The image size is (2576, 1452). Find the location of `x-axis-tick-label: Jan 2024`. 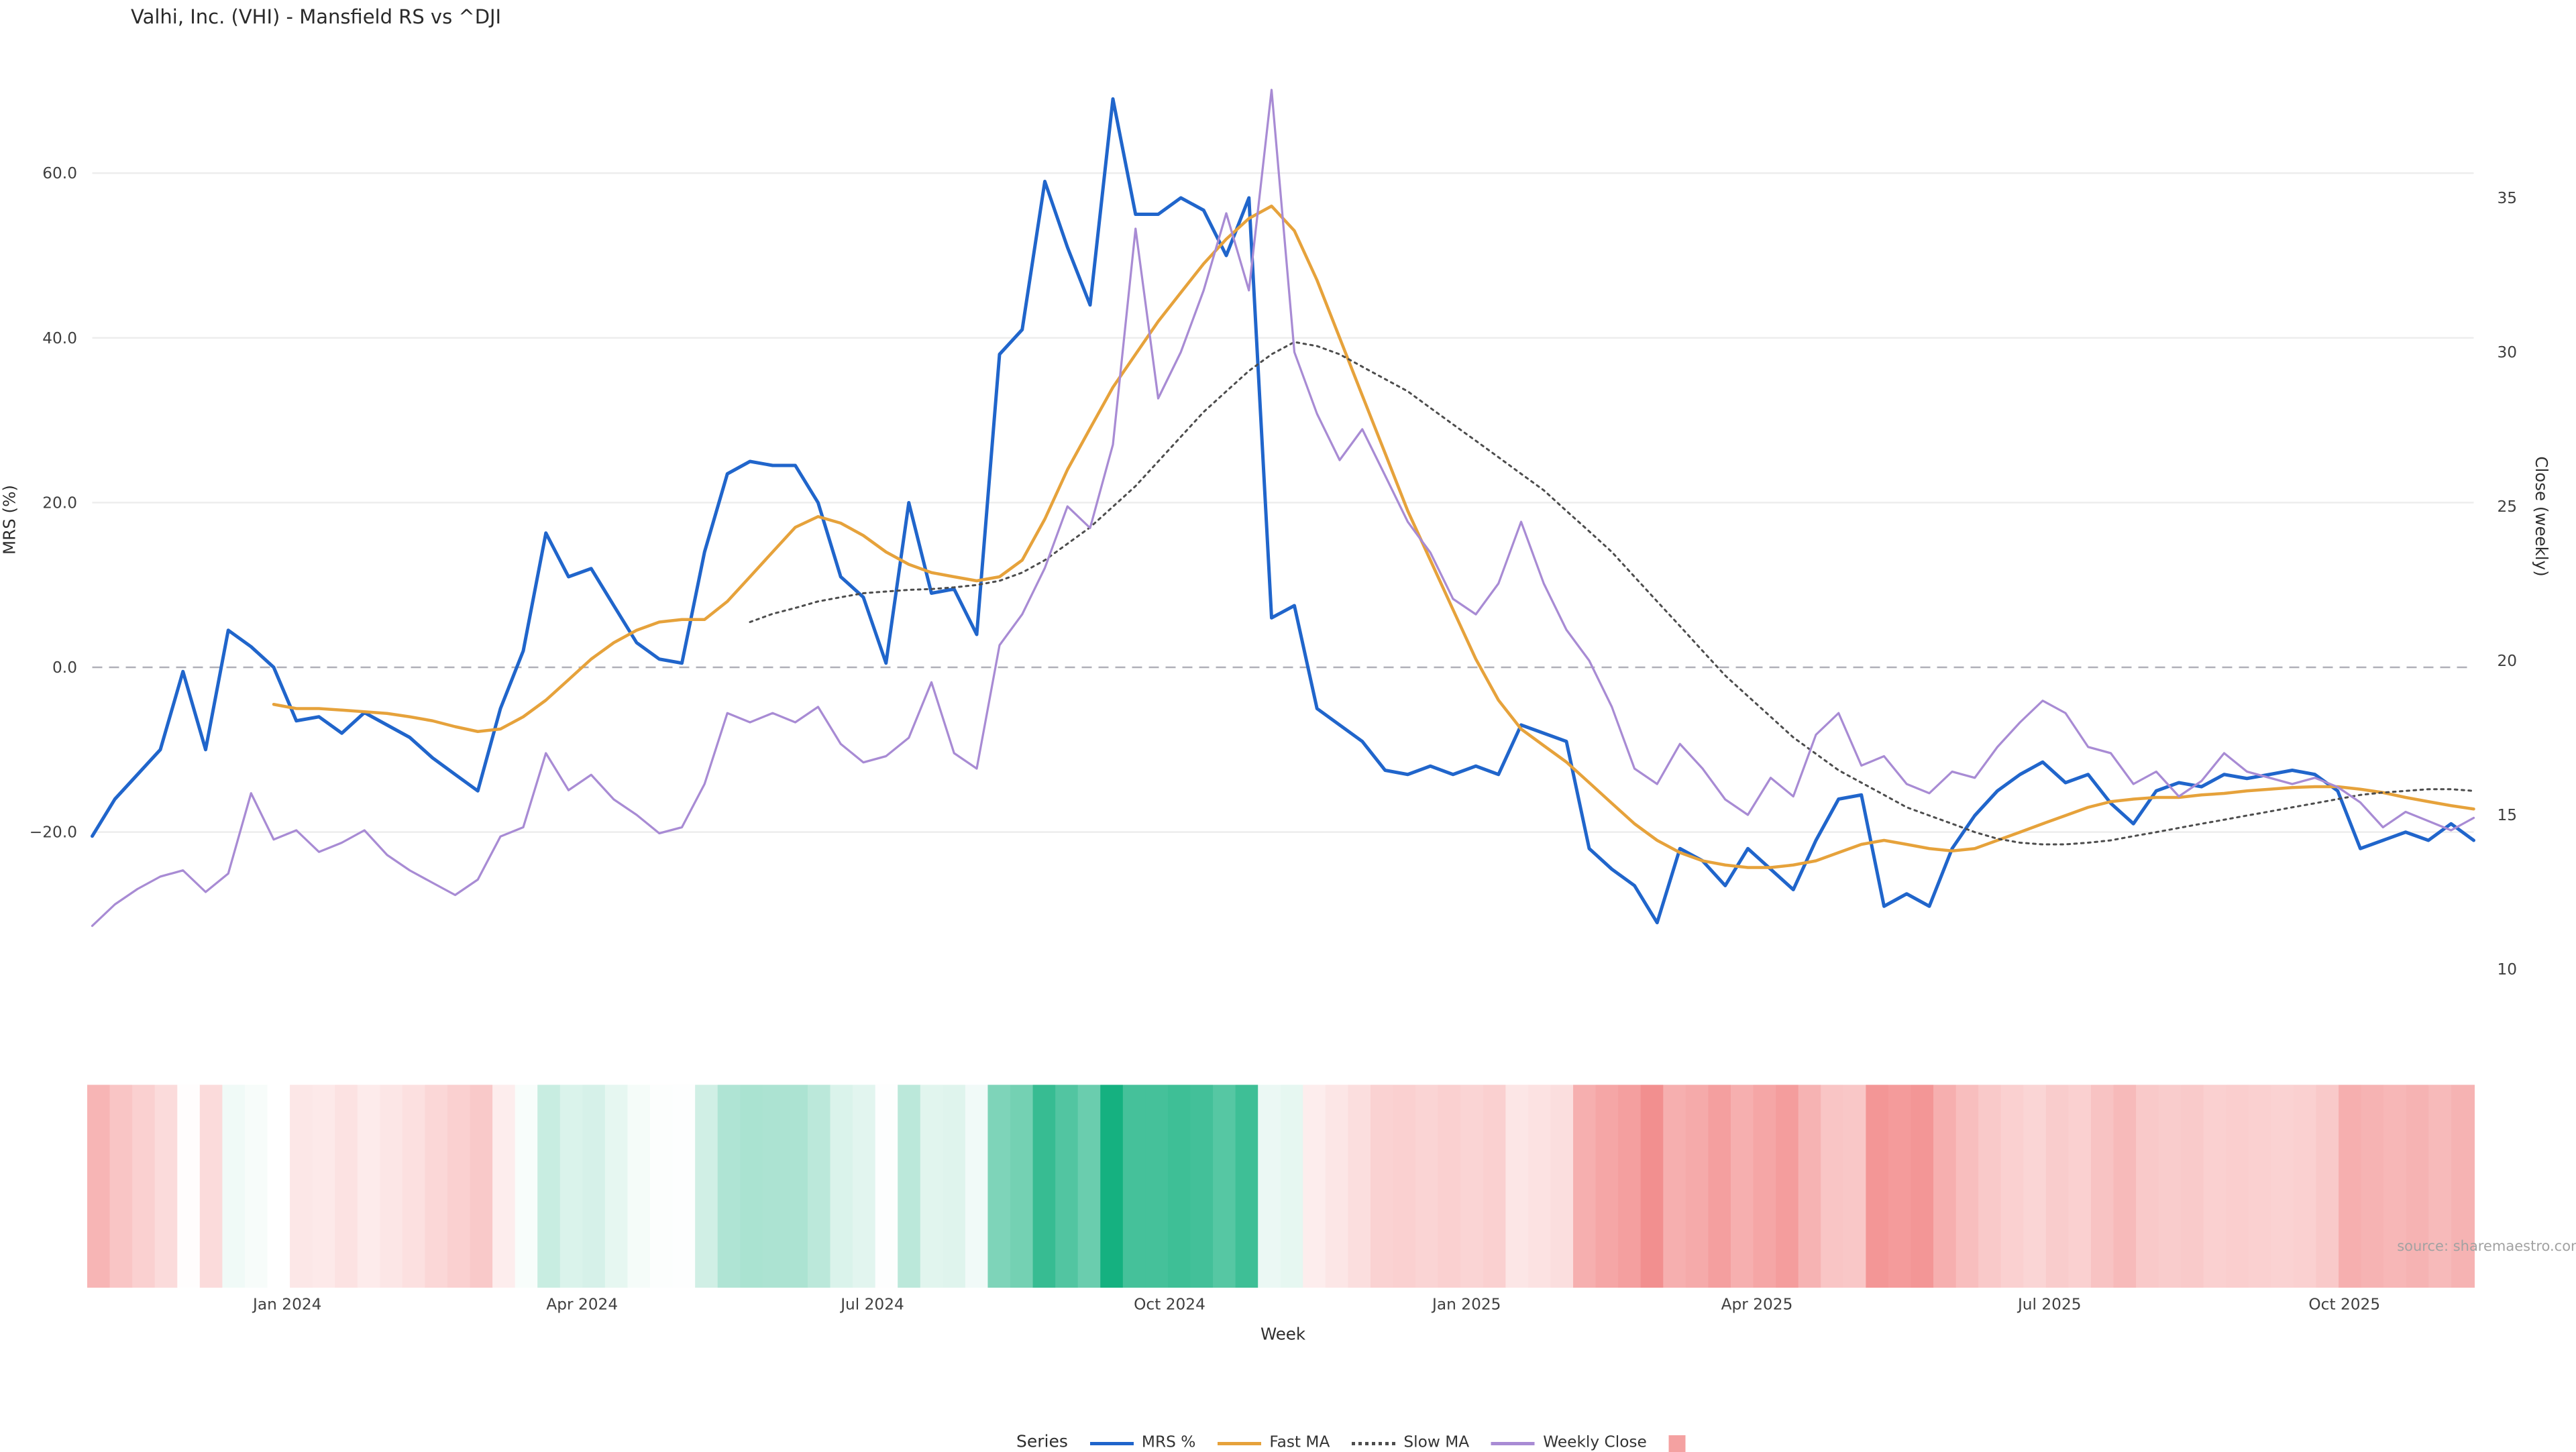

x-axis-tick-label: Jan 2024 is located at coordinates (286, 1305).